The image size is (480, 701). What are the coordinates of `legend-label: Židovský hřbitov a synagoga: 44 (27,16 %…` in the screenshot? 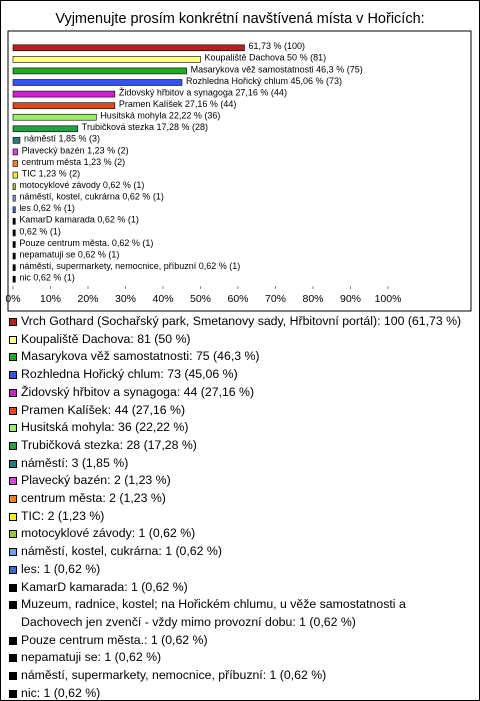 It's located at (138, 391).